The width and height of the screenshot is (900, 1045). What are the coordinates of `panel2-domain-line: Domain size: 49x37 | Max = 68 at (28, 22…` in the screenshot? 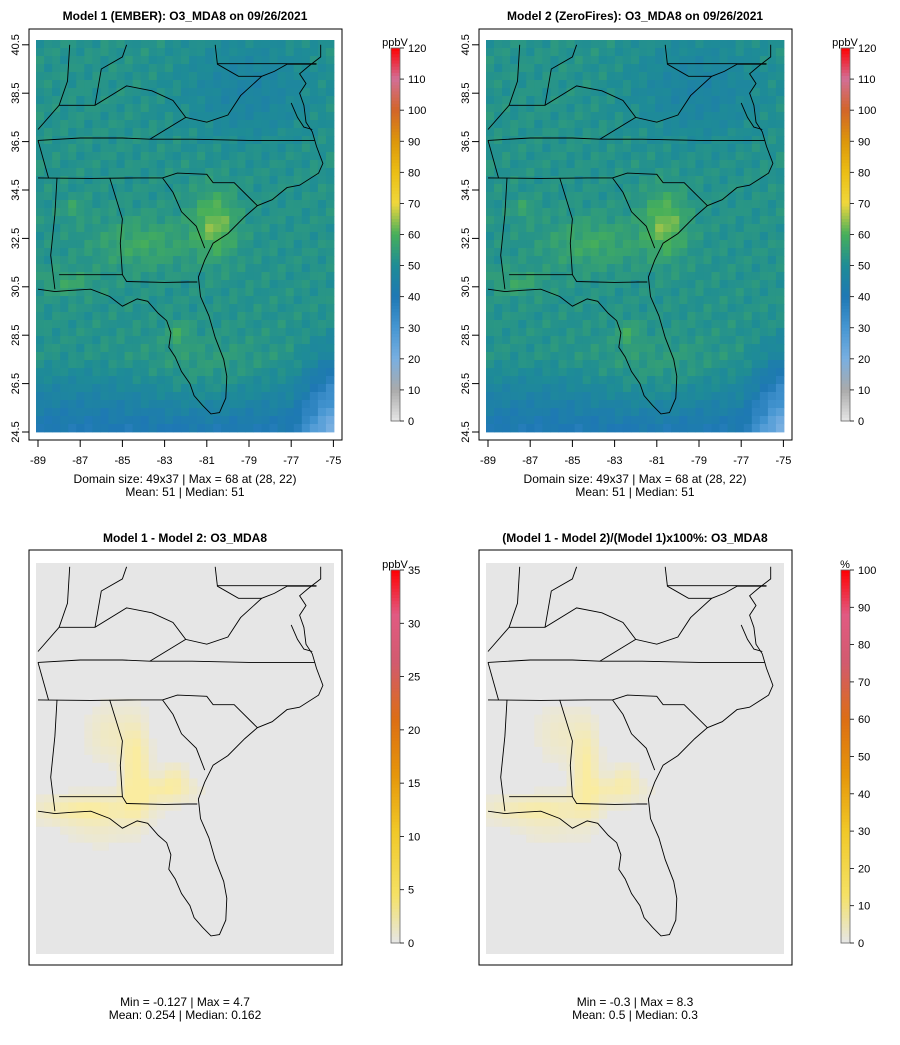 It's located at (635, 479).